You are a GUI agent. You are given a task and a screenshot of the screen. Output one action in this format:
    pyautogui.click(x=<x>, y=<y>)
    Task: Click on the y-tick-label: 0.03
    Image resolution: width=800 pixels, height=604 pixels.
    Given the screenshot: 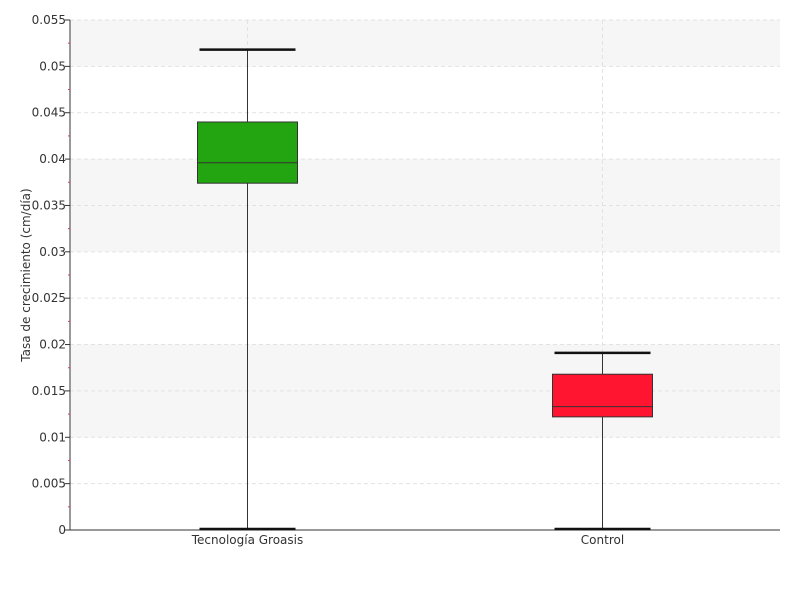 What is the action you would take?
    pyautogui.click(x=52, y=252)
    